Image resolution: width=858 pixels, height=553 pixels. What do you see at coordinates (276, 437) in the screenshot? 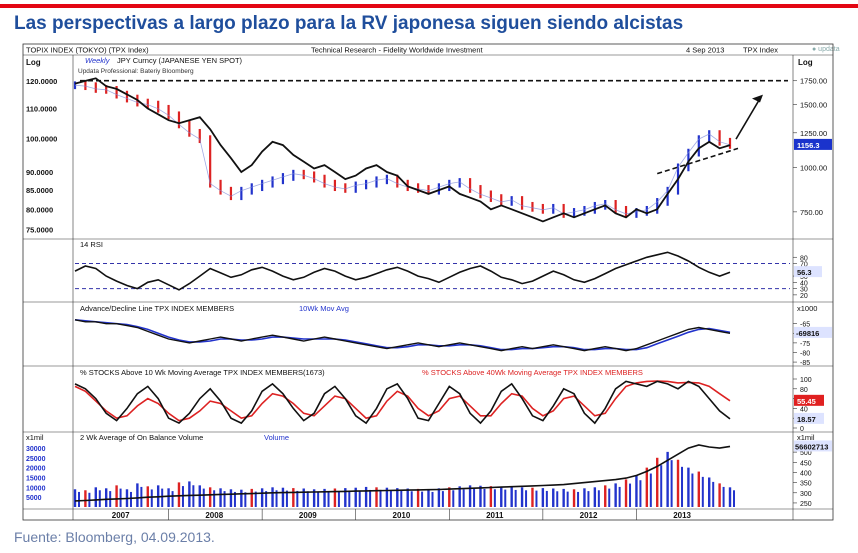
I see `volume-series-label: Volume` at bounding box center [276, 437].